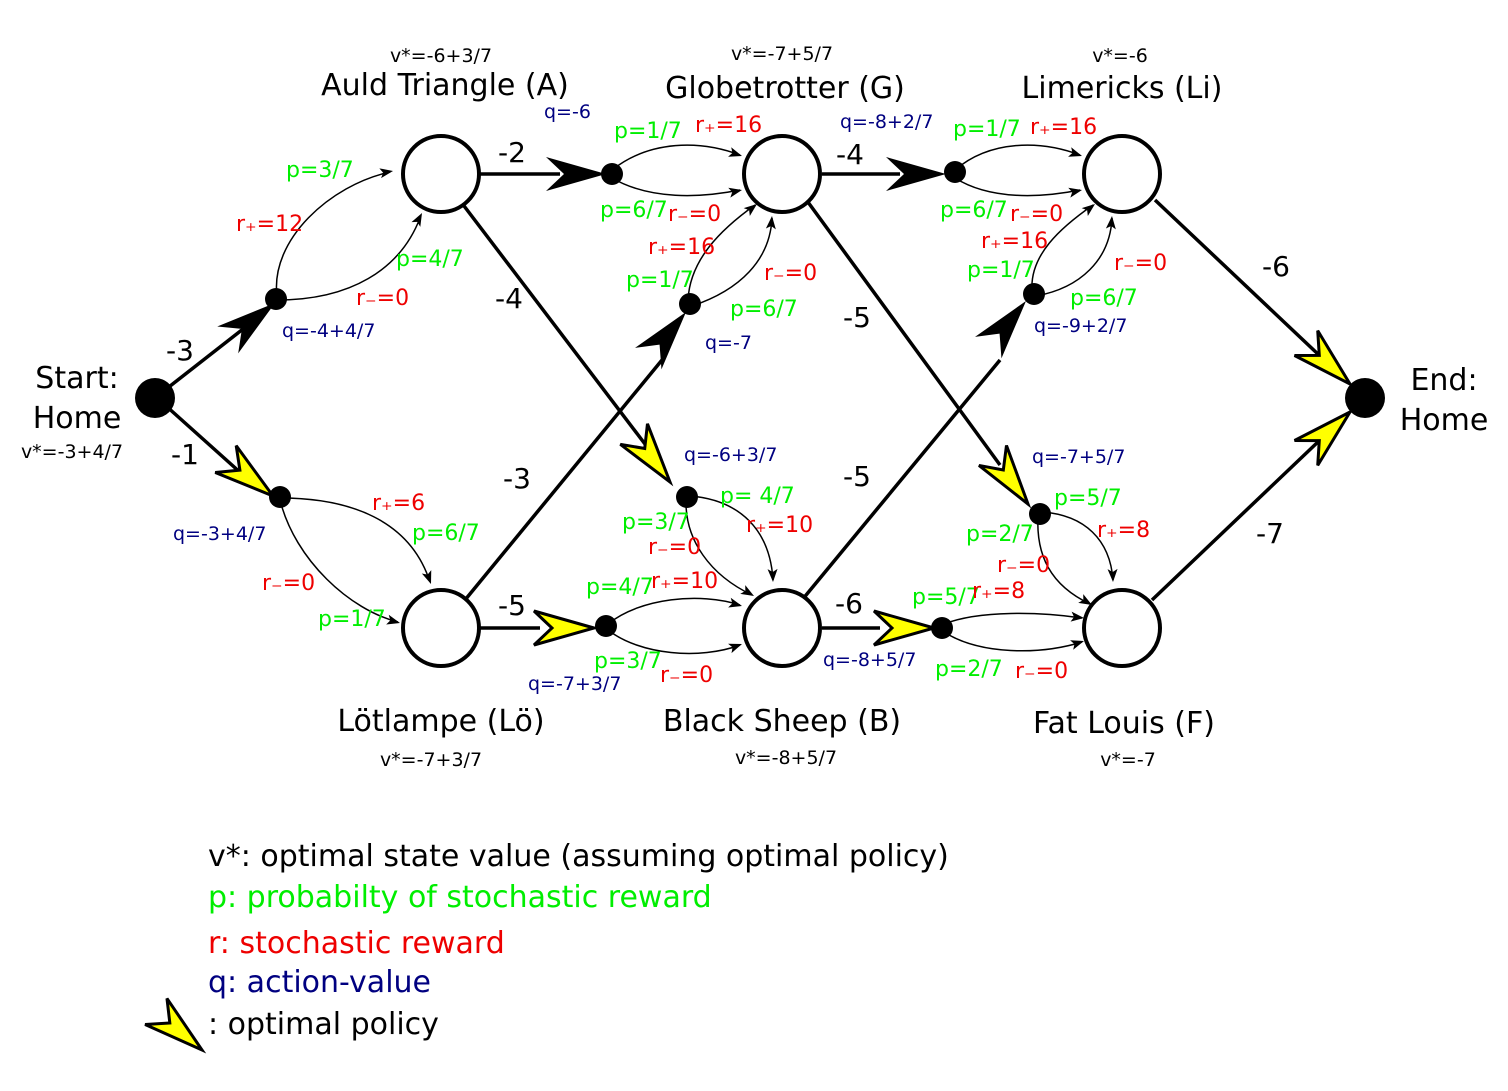 The width and height of the screenshot is (1508, 1091). I want to click on branch-A-B-minus, so click(719, 547).